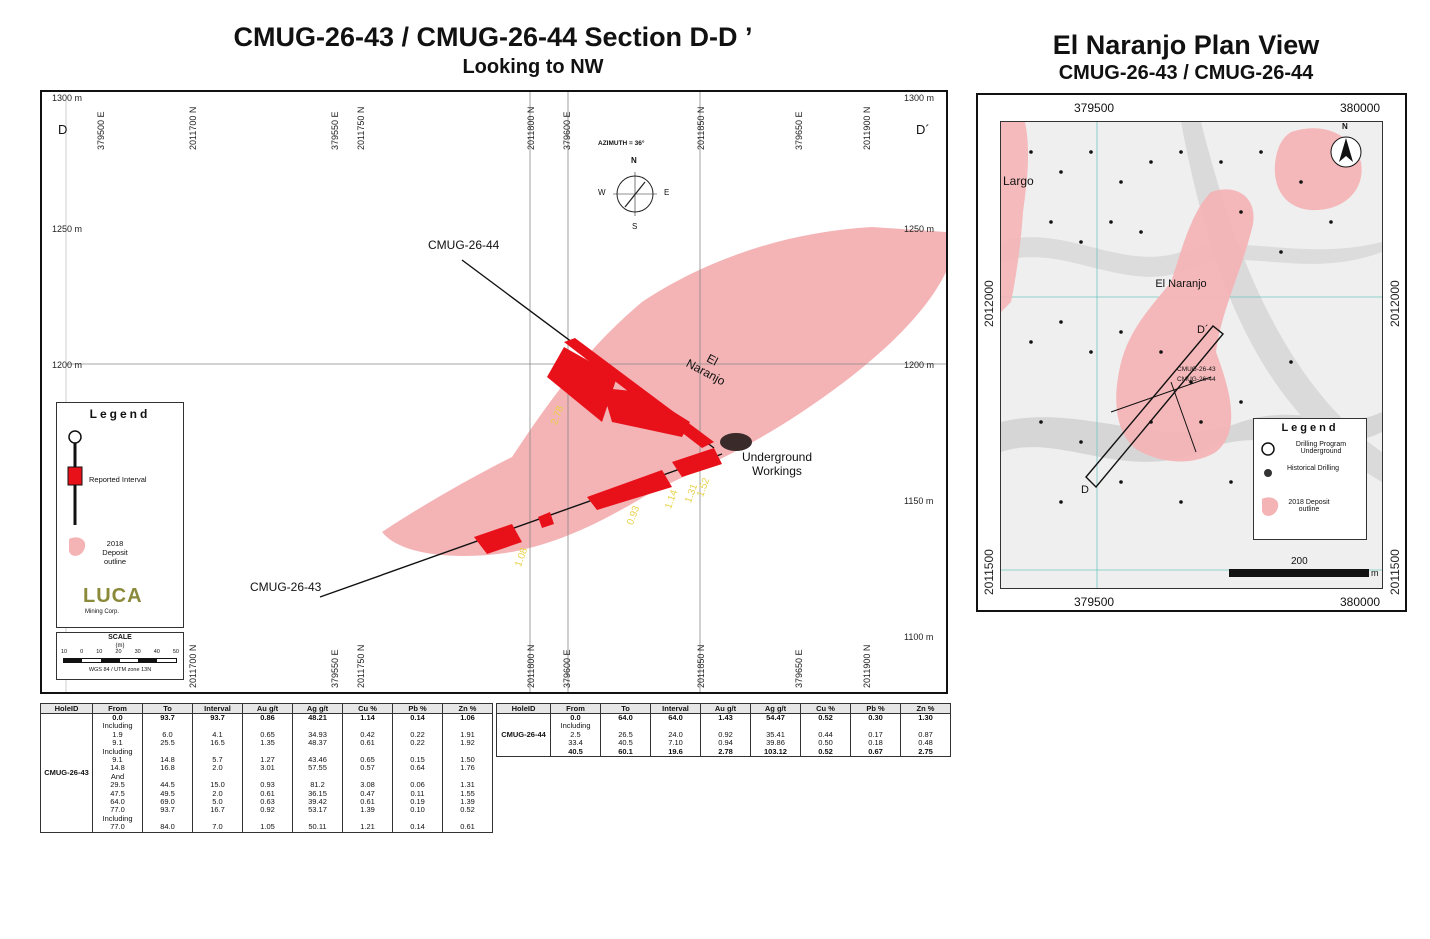 This screenshot has height=939, width=1430. Describe the element at coordinates (120, 670) in the screenshot. I see `scale-projection: WGS 84 / UTM zone 13N` at that location.